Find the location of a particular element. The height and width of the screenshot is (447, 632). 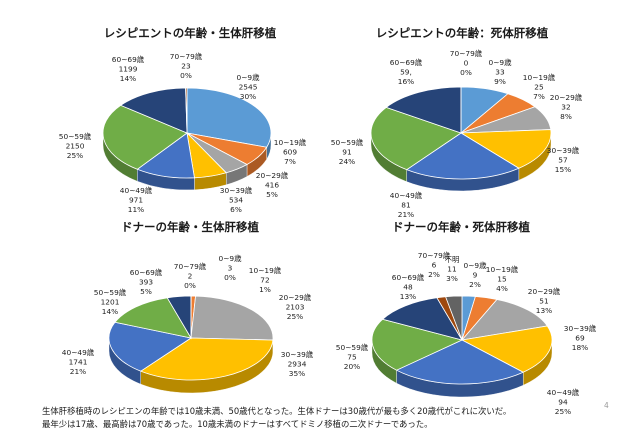

data-label-value: 6 is located at coordinates (434, 265).